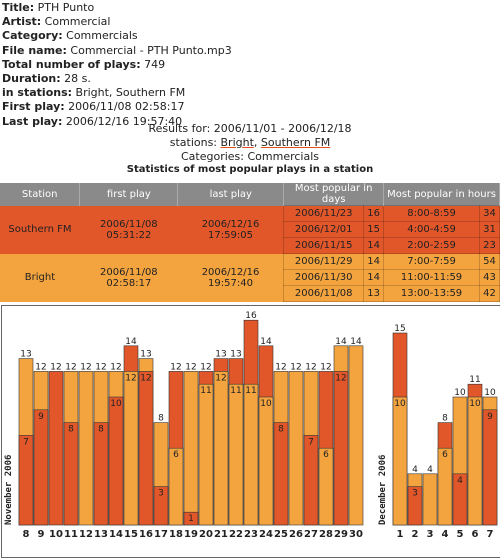  Describe the element at coordinates (324, 246) in the screenshot. I see `popular-day: 2006/11/15` at that location.